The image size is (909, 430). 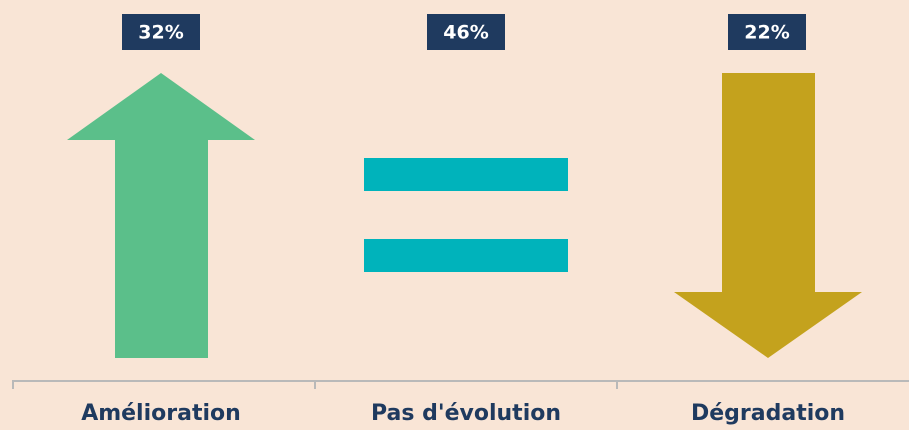 I want to click on badge-value: 32%, so click(x=160, y=33).